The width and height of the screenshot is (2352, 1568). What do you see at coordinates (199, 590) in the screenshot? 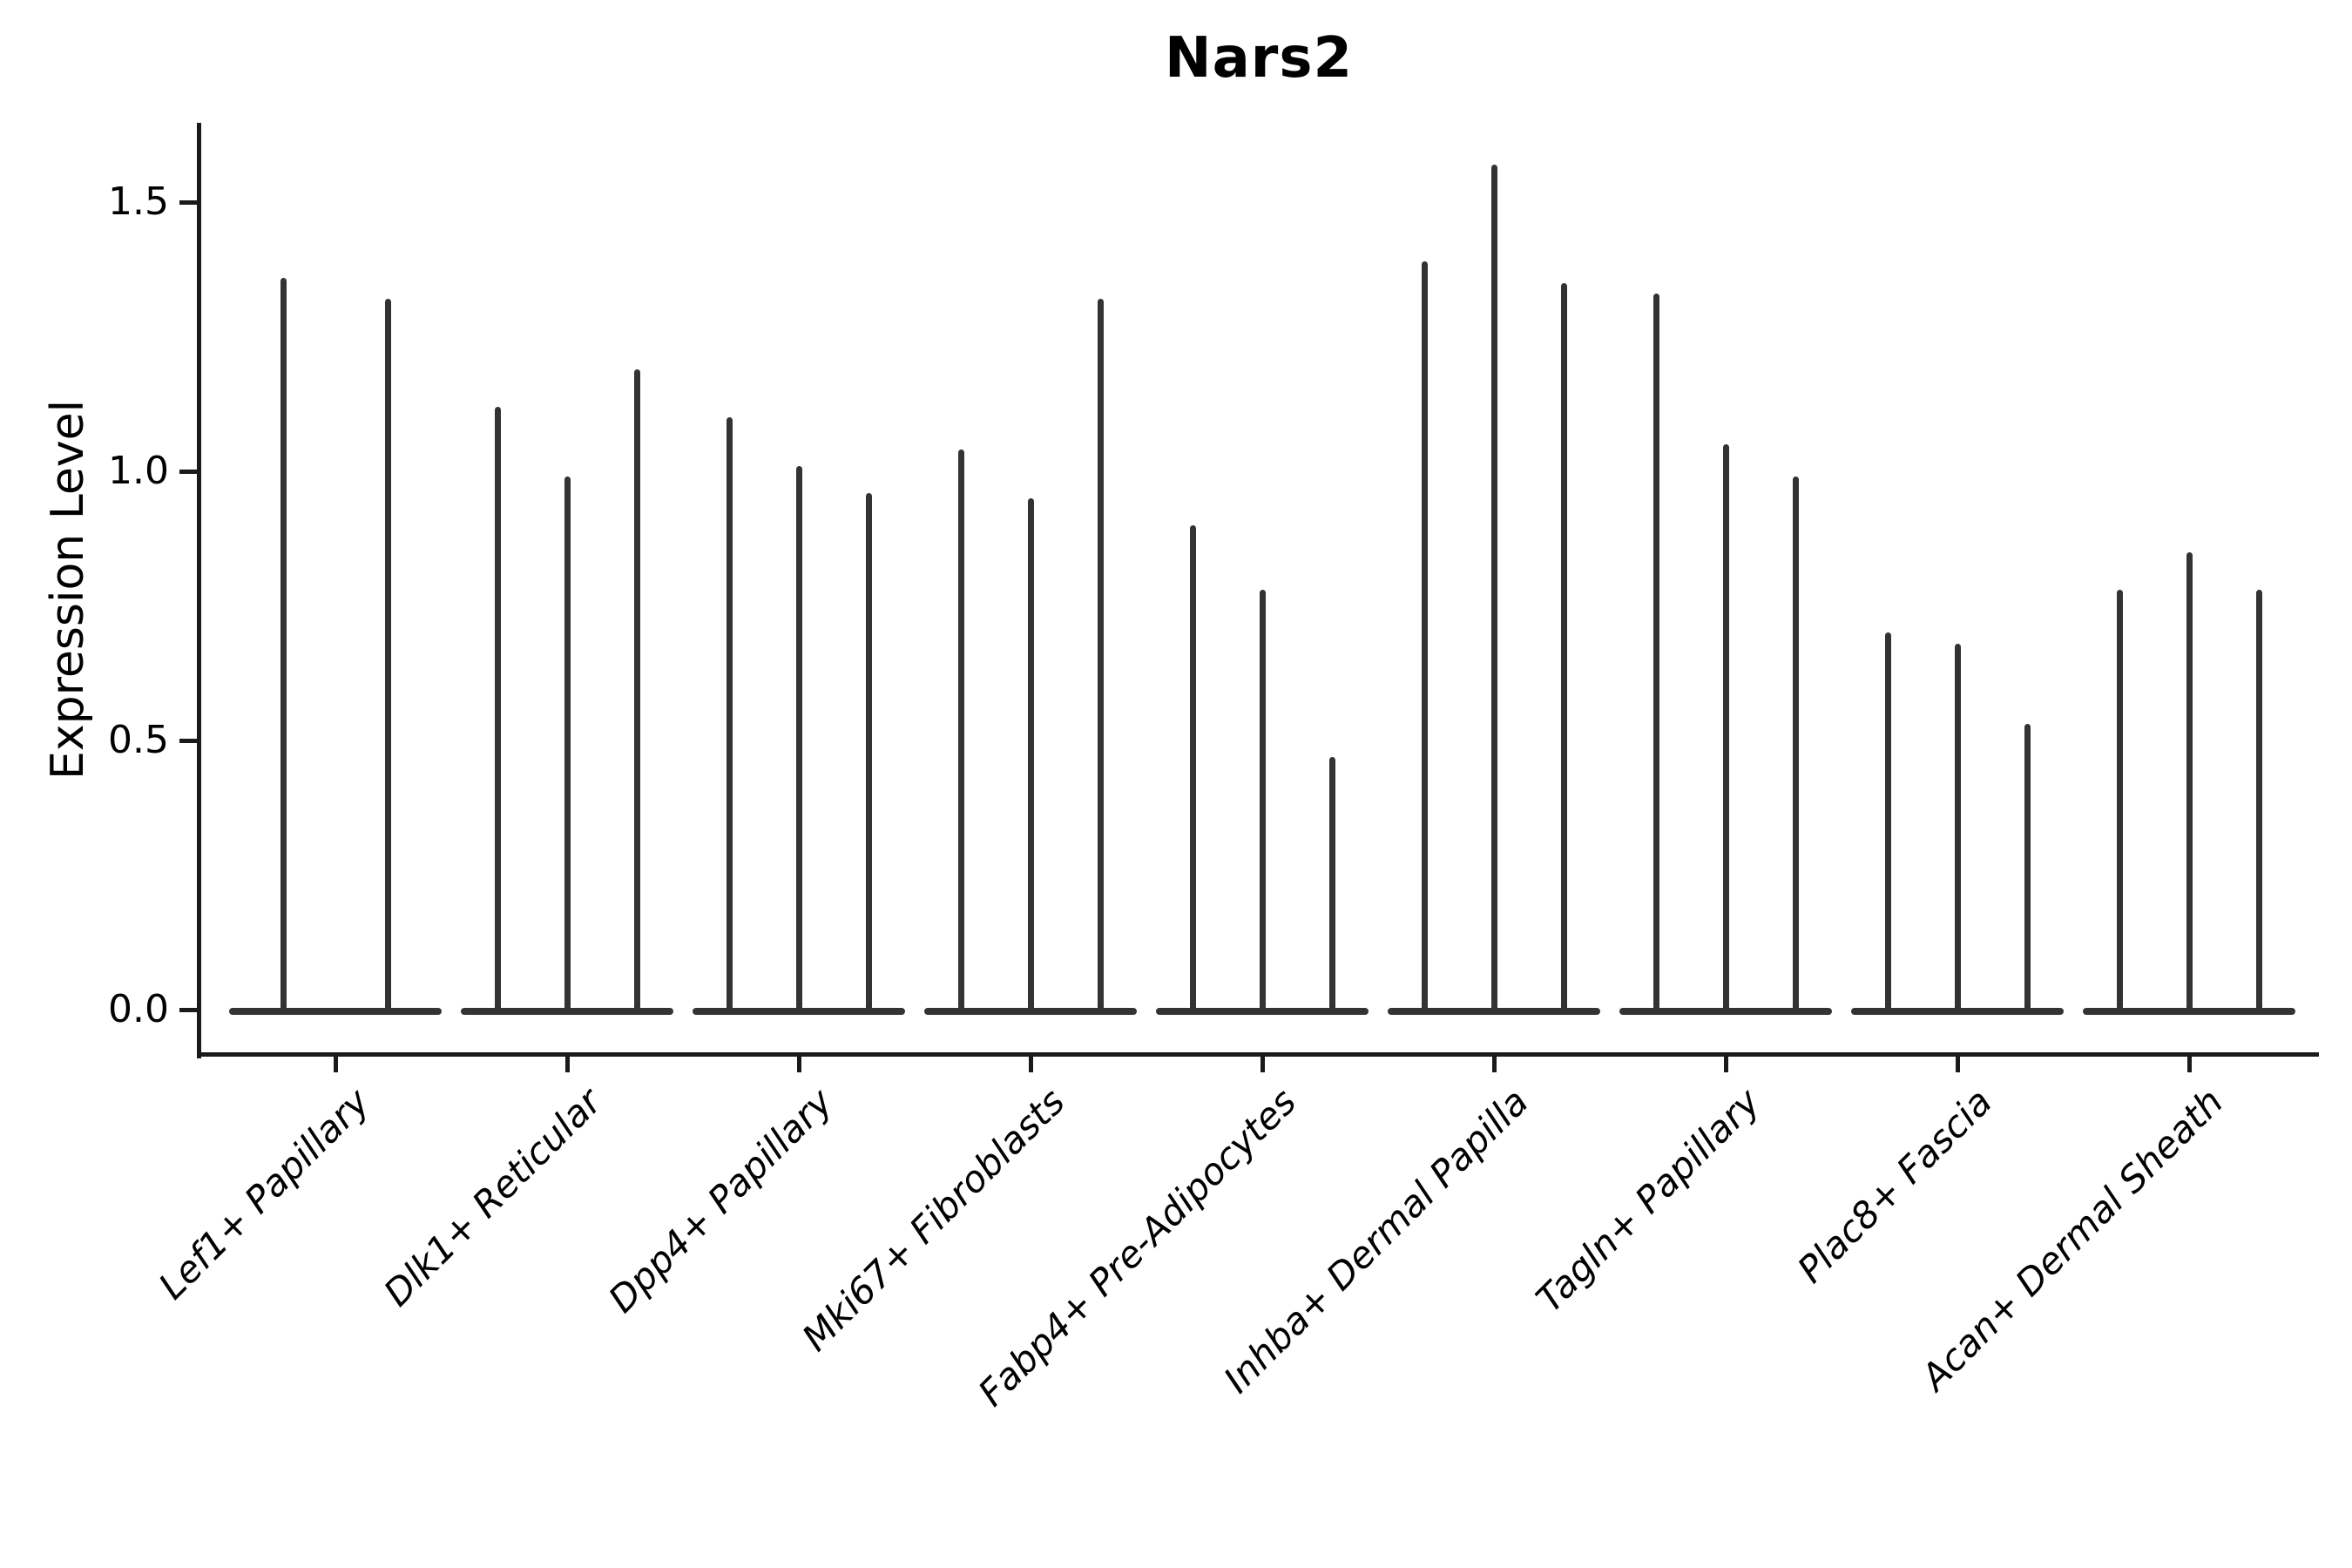
I see `y-axis-spine` at bounding box center [199, 590].